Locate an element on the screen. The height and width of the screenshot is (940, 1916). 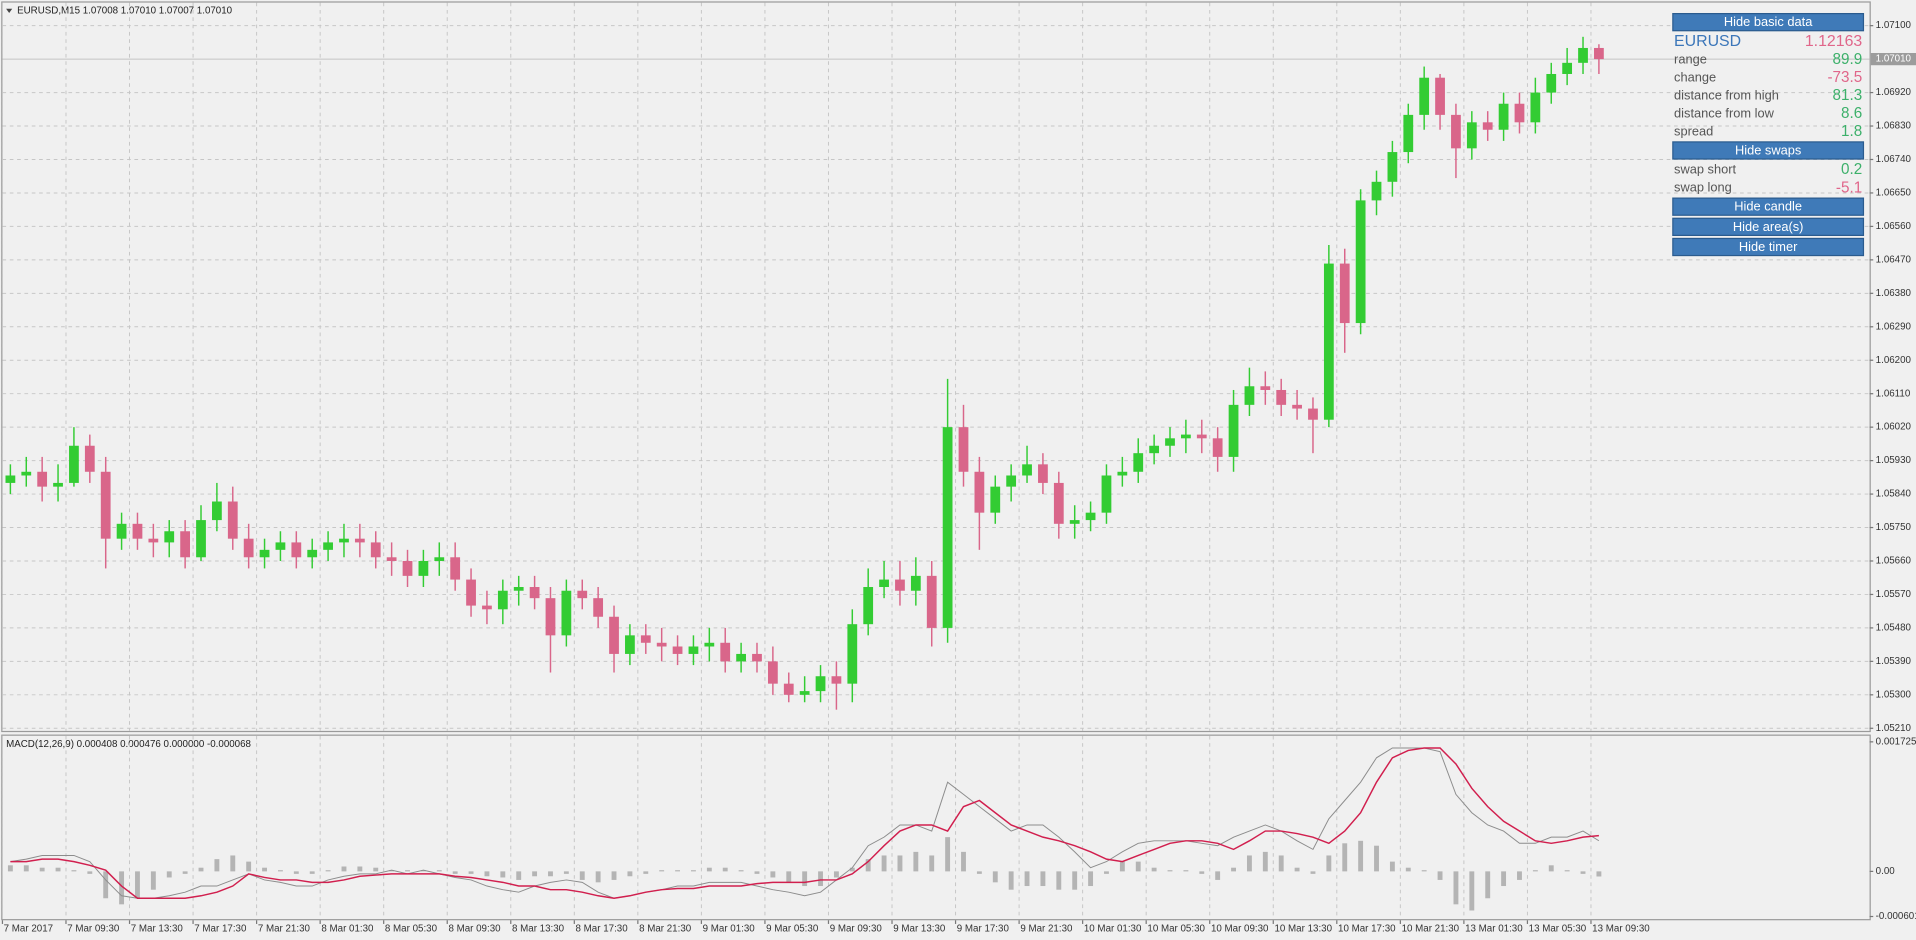
row-value: 81.3 is located at coordinates (1848, 95).